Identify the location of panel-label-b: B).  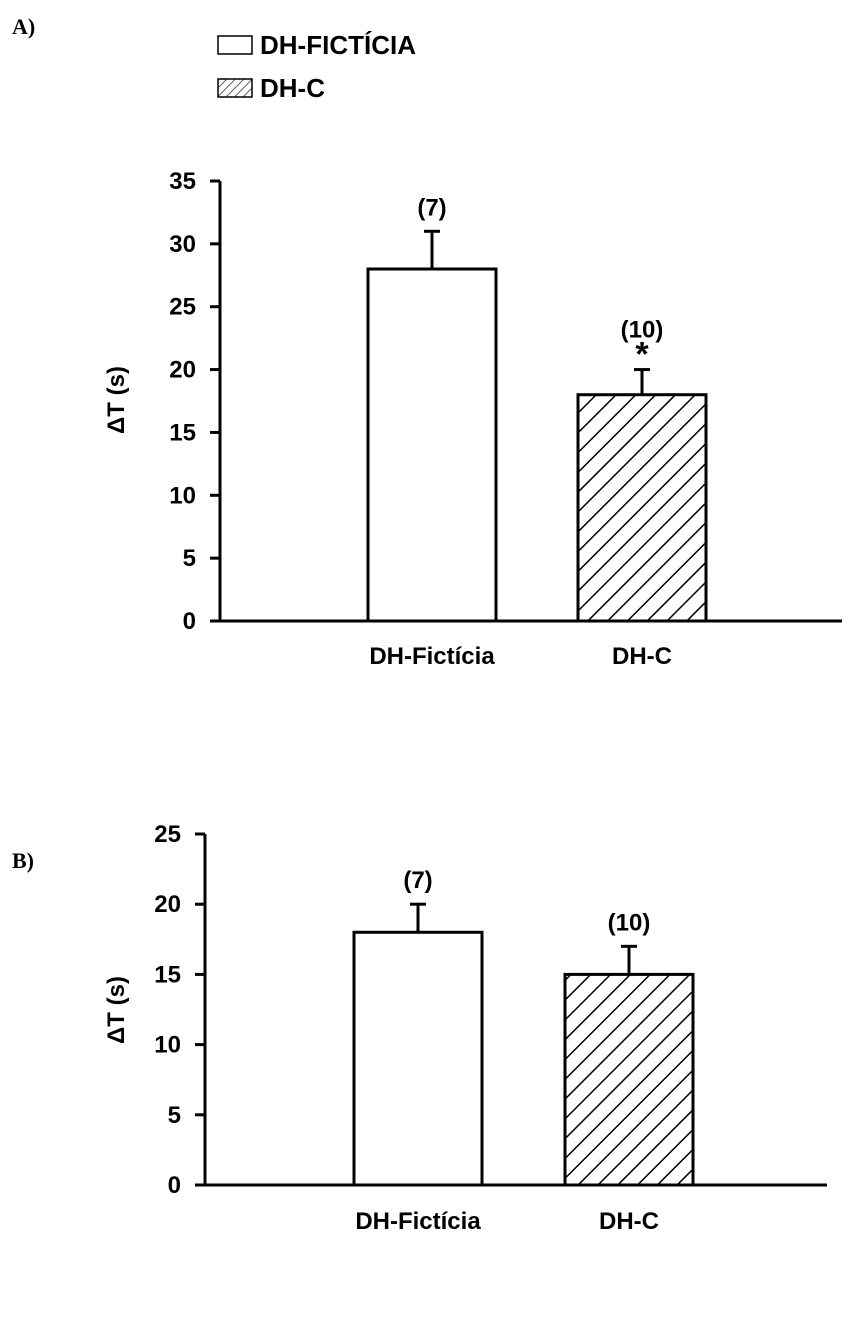
(23, 860).